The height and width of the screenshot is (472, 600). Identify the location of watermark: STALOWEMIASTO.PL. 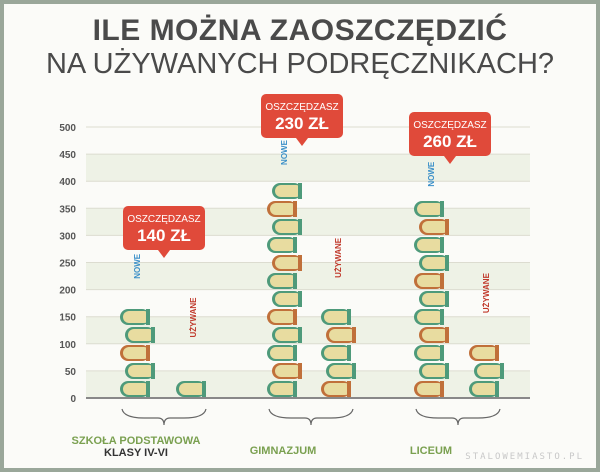
(524, 457).